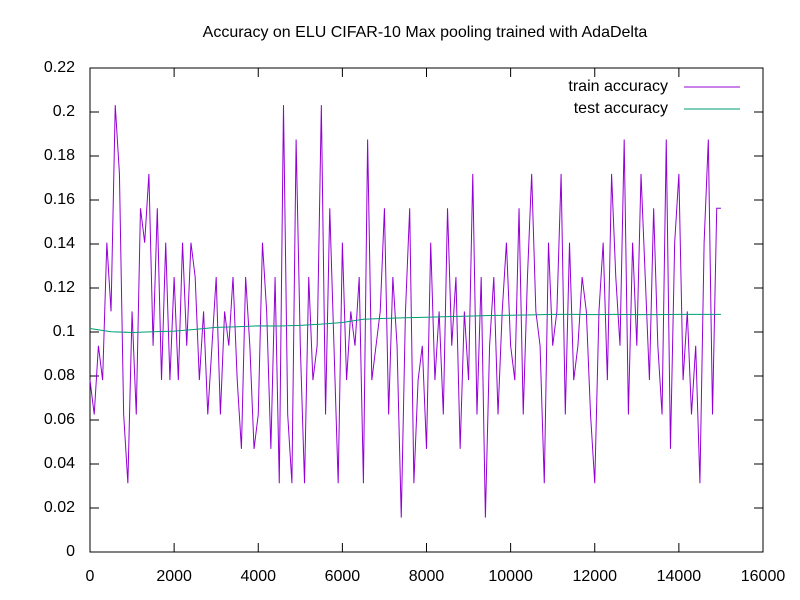 The image size is (800, 600). I want to click on x-tick-label: 10000, so click(510, 576).